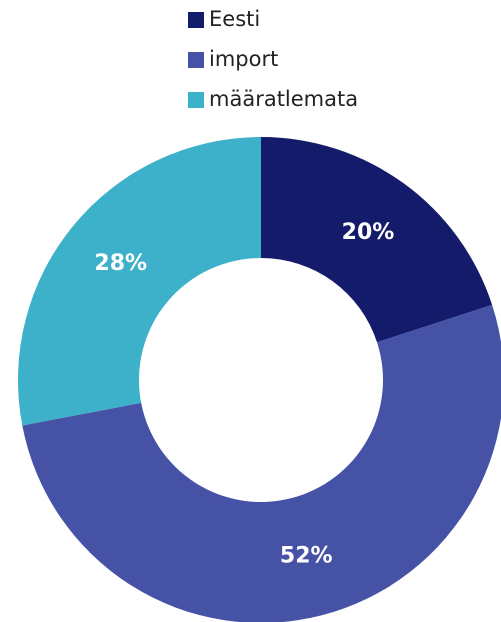 The image size is (501, 622). Describe the element at coordinates (306, 555) in the screenshot. I see `data-label: 52%` at that location.